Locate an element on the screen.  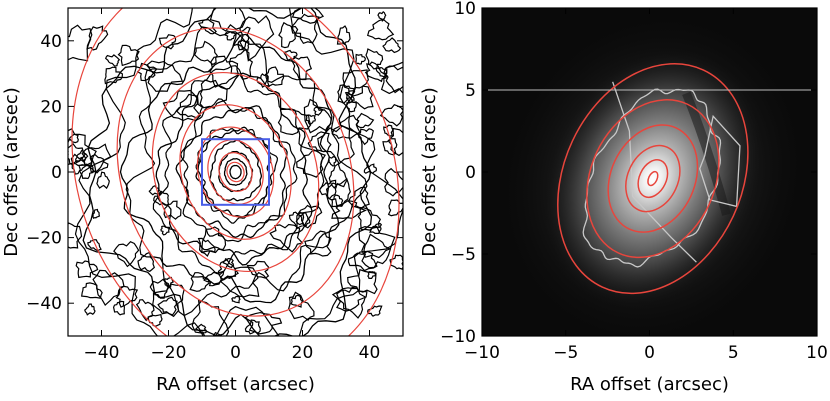
right-x-tick-label: 5 is located at coordinates (733, 353).